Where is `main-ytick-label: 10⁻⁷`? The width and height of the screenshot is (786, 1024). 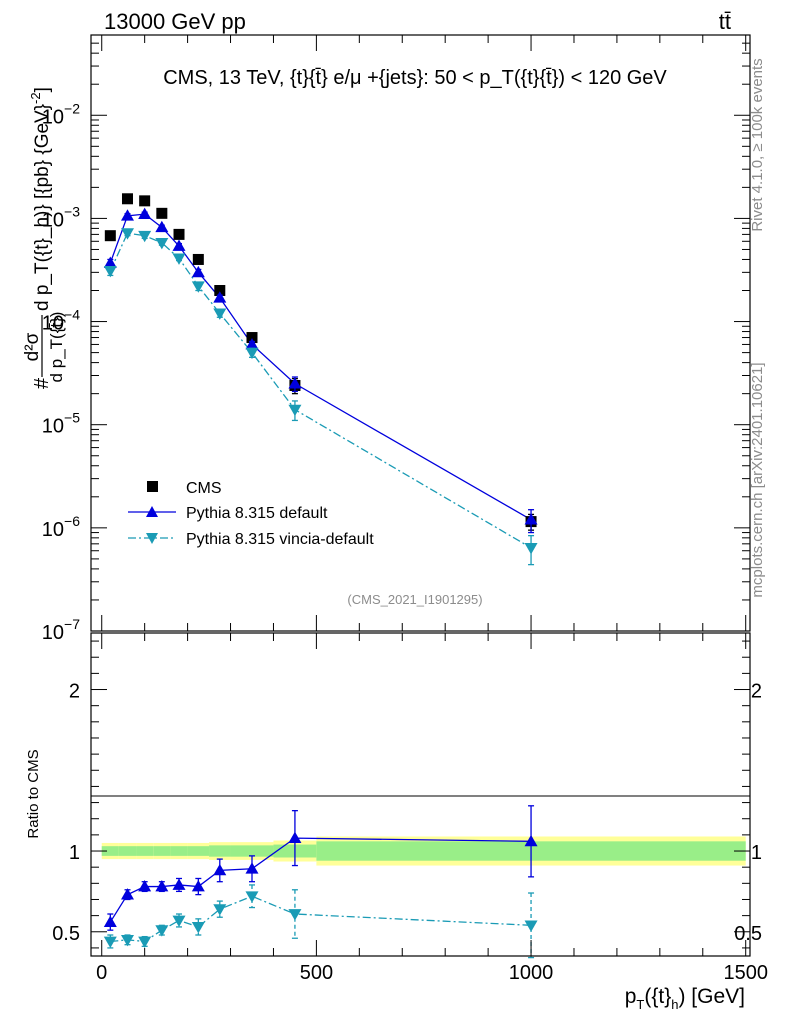
main-ytick-label: 10⁻⁷ is located at coordinates (61, 630).